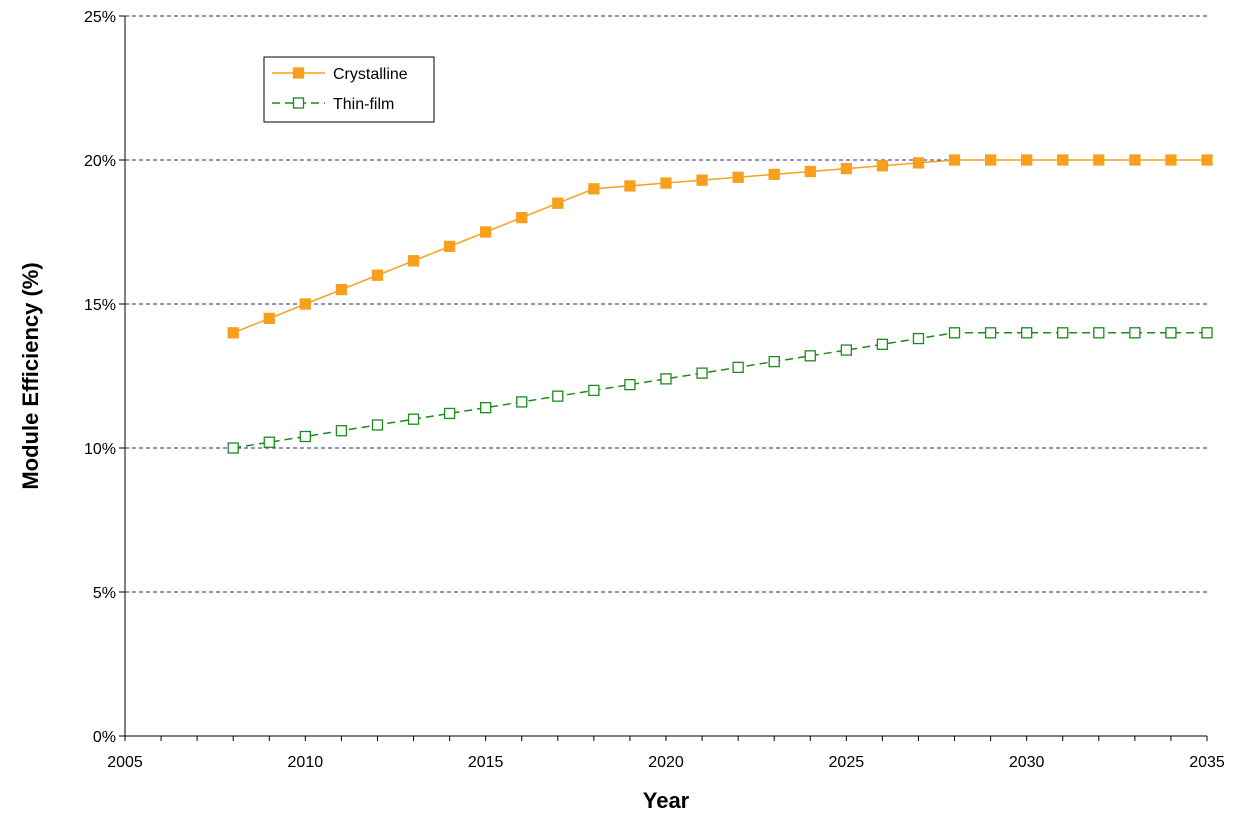 The width and height of the screenshot is (1240, 824). Describe the element at coordinates (666, 800) in the screenshot. I see `x-axis-title: Year` at that location.